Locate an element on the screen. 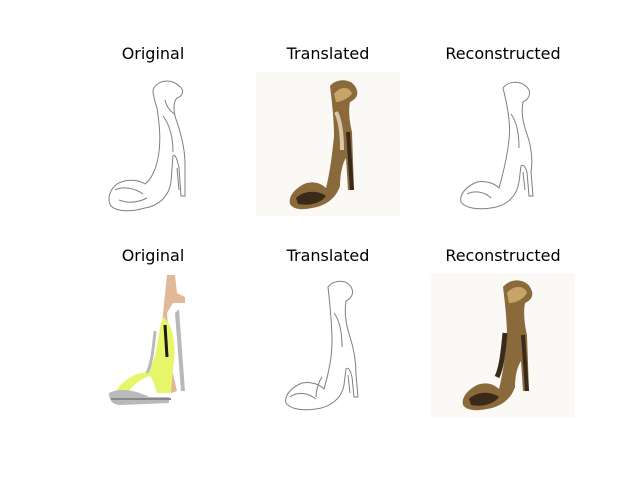 Image resolution: width=640 pixels, height=480 pixels. title-row2-reconstructed: Reconstructed is located at coordinates (503, 255).